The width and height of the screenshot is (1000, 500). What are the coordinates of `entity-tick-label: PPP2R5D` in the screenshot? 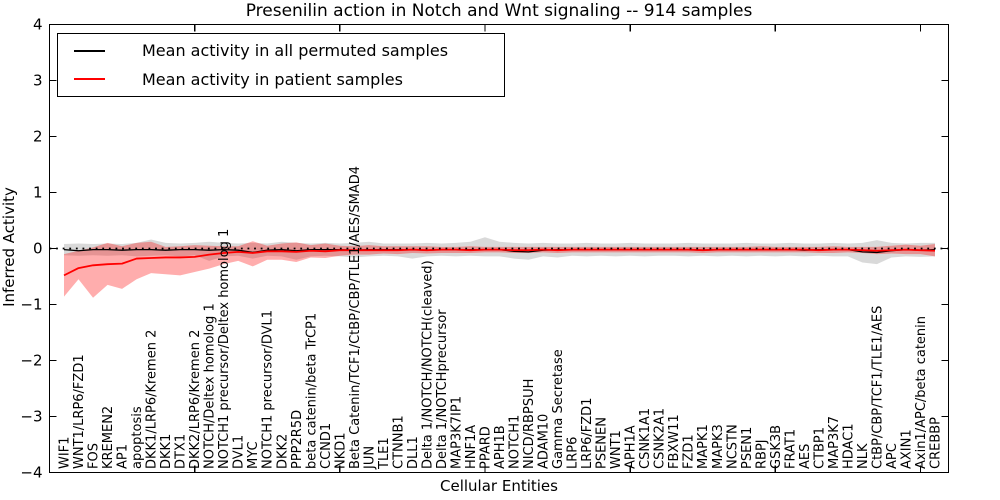 It's located at (297, 439).